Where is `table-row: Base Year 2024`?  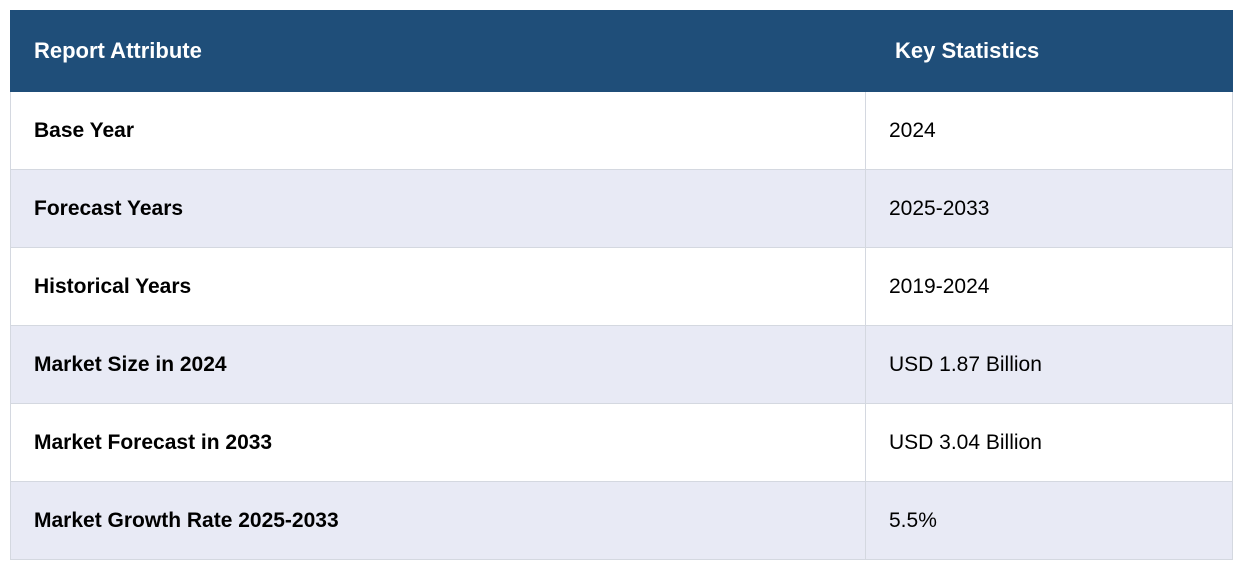
table-row: Base Year 2024 is located at coordinates (621, 130).